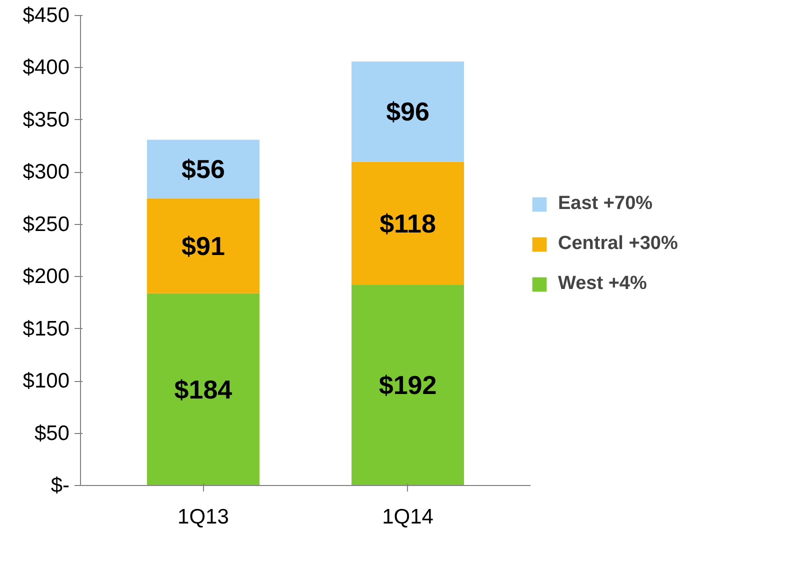  What do you see at coordinates (46, 15) in the screenshot?
I see `y-tick-label: $450` at bounding box center [46, 15].